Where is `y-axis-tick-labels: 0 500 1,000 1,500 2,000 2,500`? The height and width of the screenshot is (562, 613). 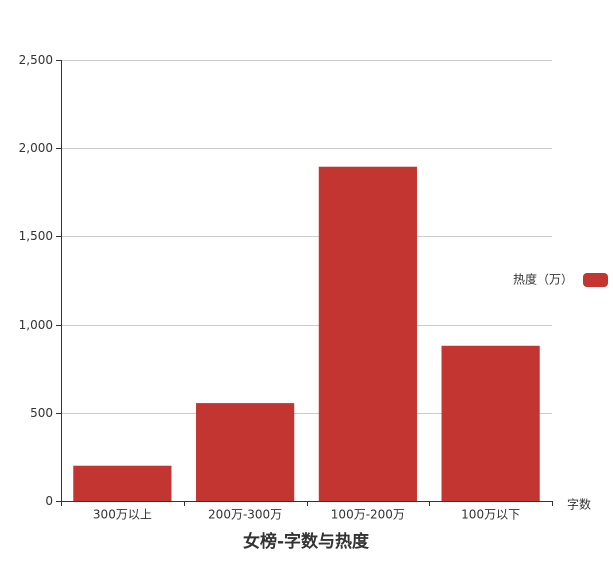 y-axis-tick-labels: 0 500 1,000 1,500 2,000 2,500 is located at coordinates (36, 280).